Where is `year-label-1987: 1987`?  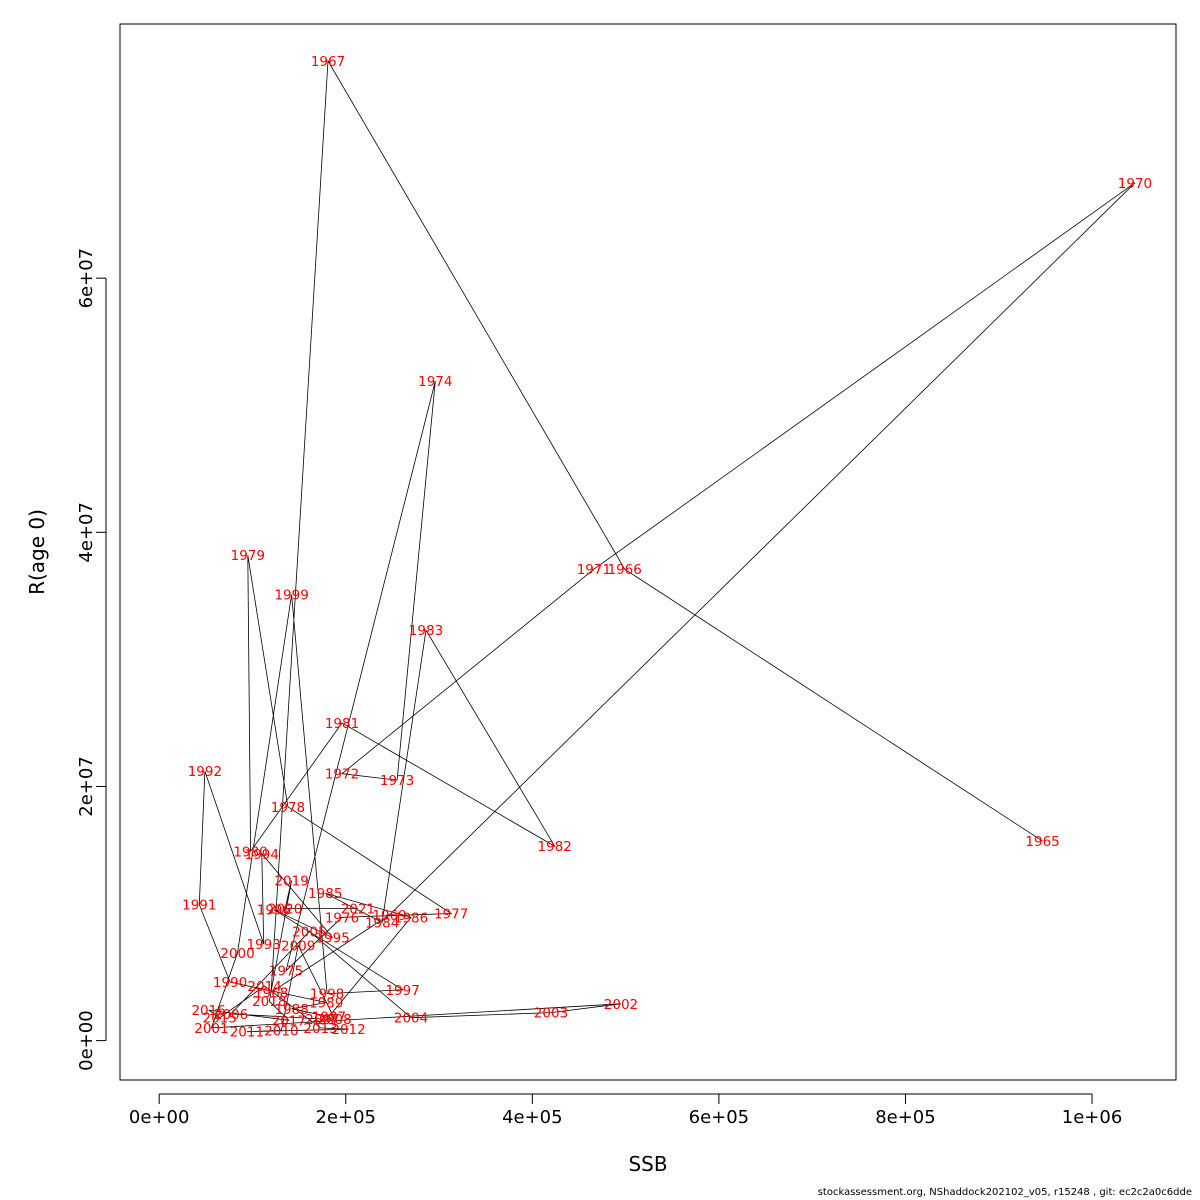
year-label-1987: 1987 is located at coordinates (329, 1017).